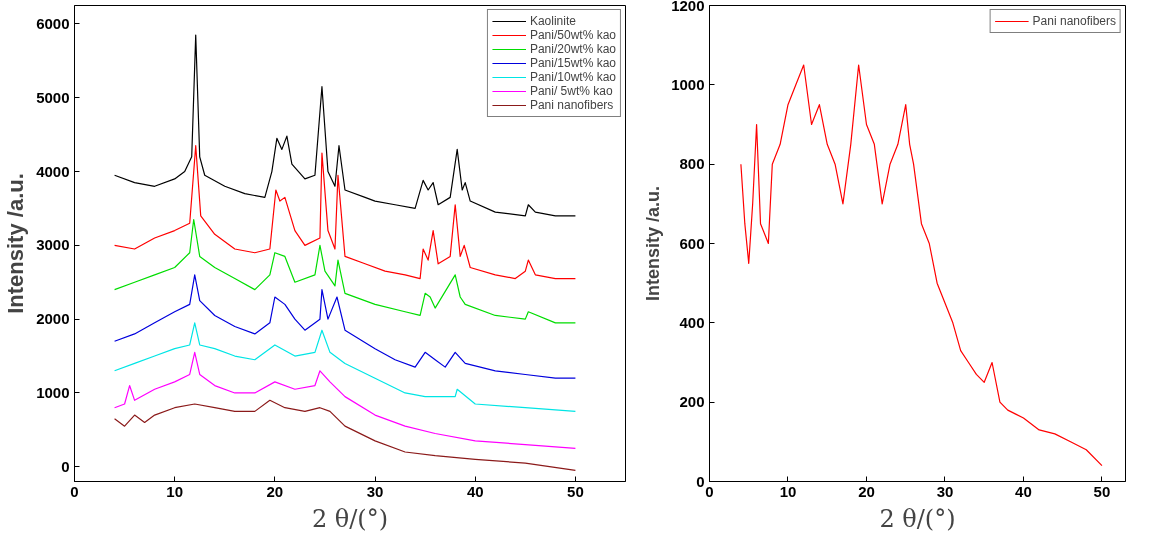 This screenshot has width=1150, height=543. I want to click on legend-label: Pani/20wt% kao, so click(572, 49).